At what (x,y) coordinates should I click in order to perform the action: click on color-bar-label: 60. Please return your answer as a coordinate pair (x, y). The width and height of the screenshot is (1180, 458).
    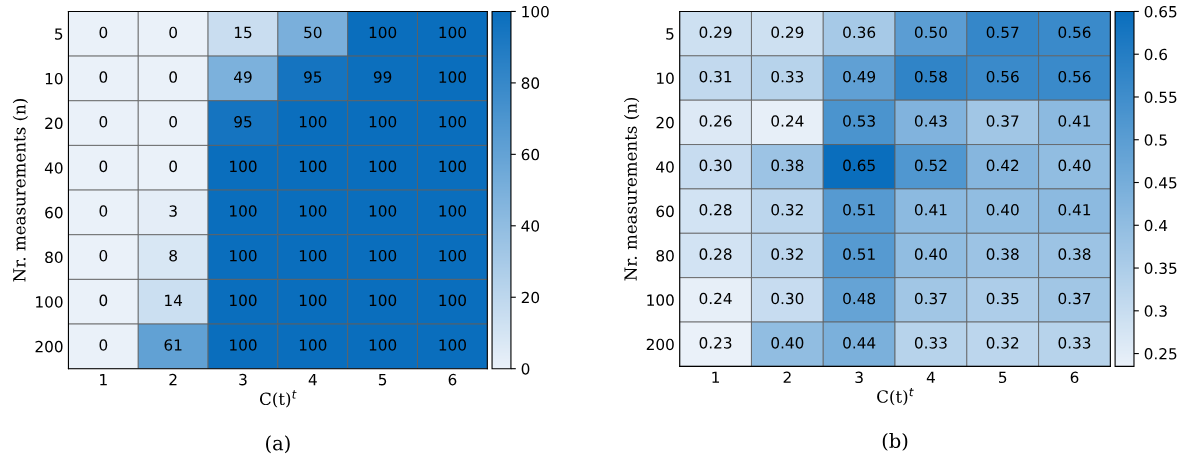
    Looking at the image, I should click on (530, 154).